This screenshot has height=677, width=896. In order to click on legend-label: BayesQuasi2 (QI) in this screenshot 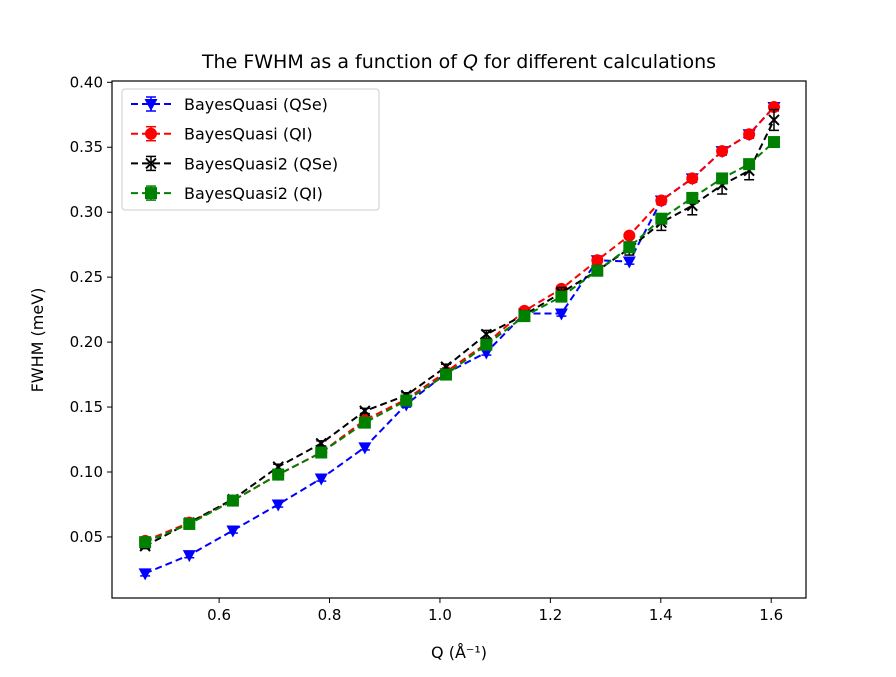, I will do `click(253, 193)`.